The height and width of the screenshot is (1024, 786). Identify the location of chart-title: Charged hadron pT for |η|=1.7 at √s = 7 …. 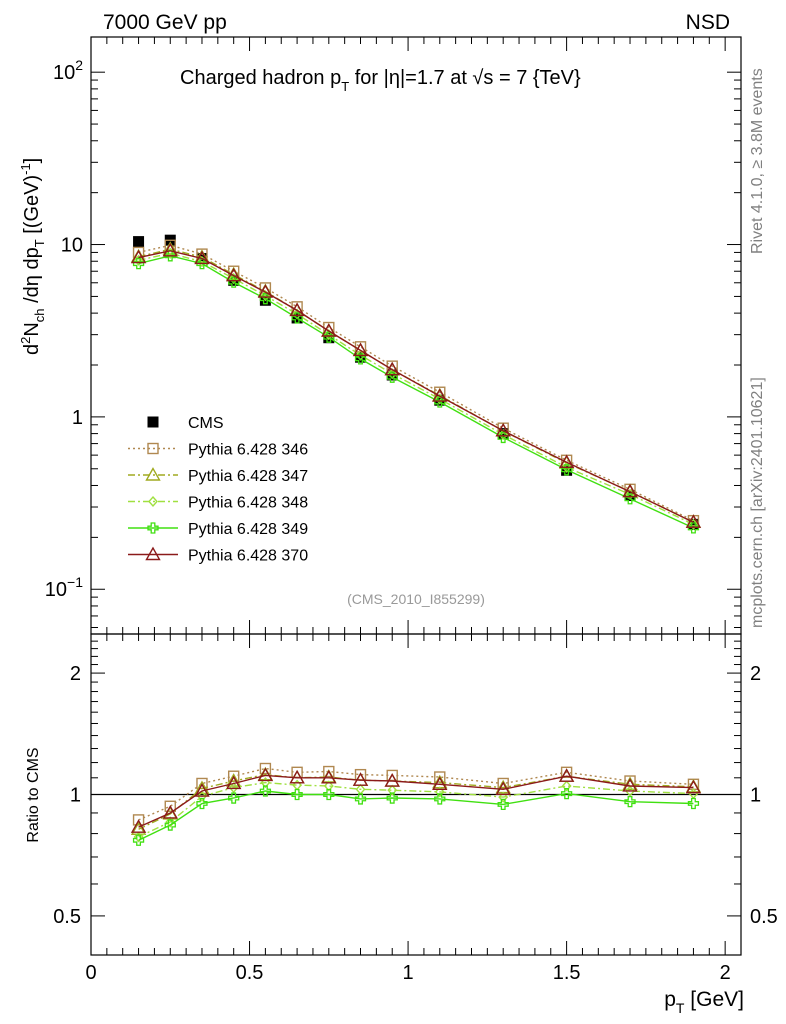
(380, 80).